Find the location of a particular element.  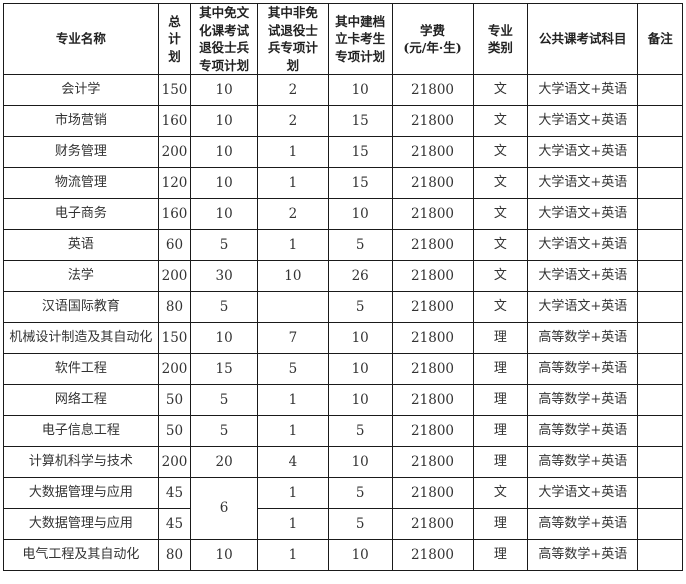

table-row: 会计学 150 10 2 10 21800 文大学语文+英语 is located at coordinates (343, 90).